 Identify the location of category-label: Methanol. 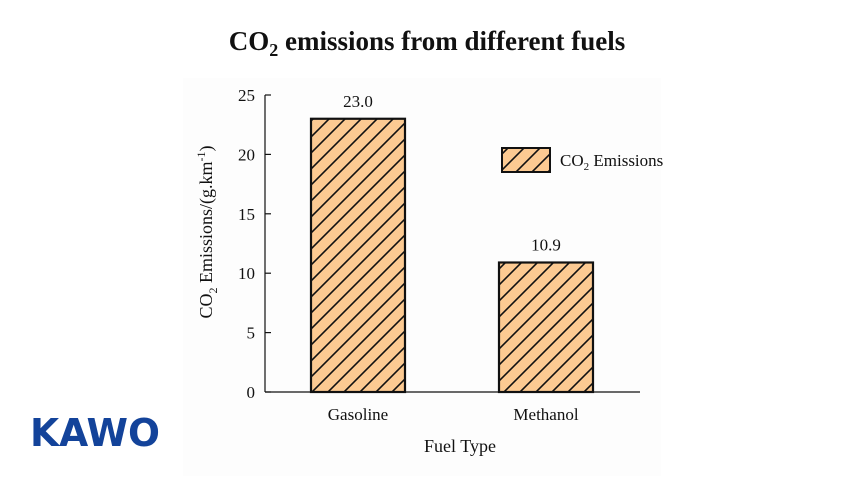
(545, 414).